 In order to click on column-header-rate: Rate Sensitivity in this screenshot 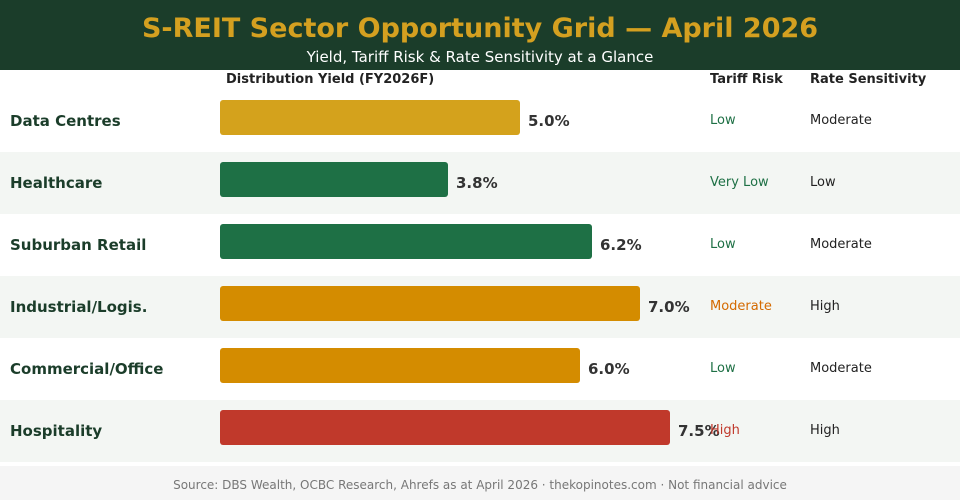, I will do `click(868, 79)`.